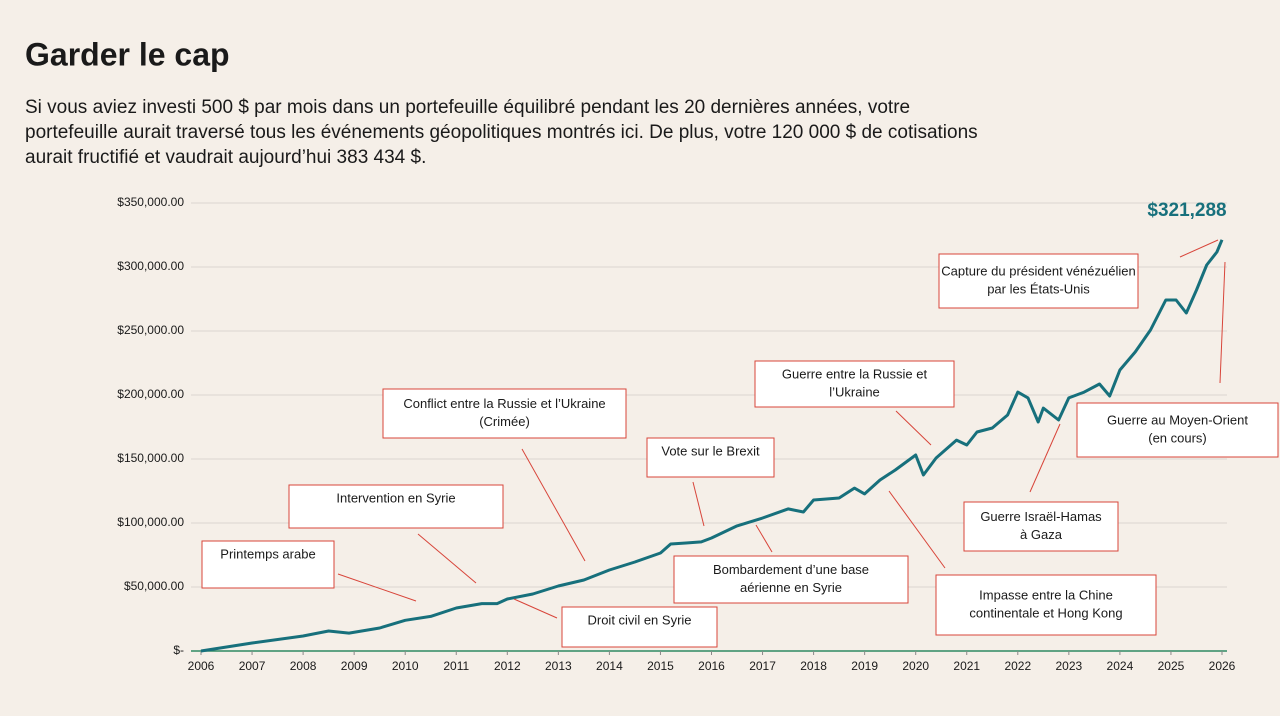 Image resolution: width=1280 pixels, height=716 pixels. Describe the element at coordinates (504, 421) in the screenshot. I see `annotation-text: (Crimée)` at that location.